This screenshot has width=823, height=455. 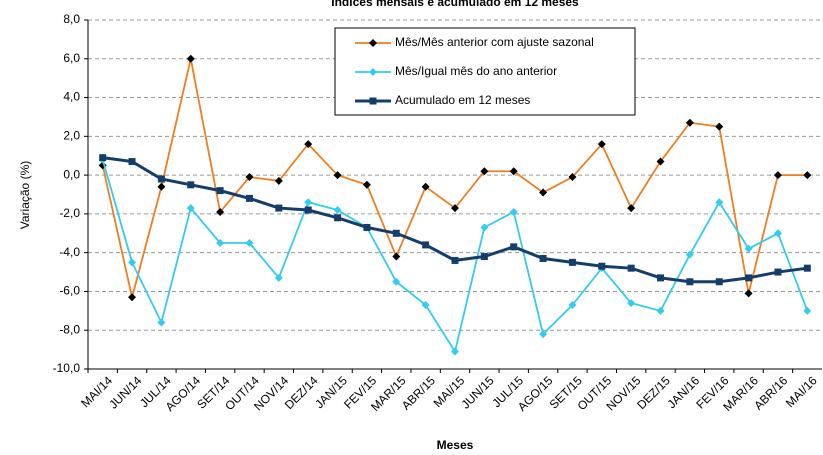 What do you see at coordinates (455, 4) in the screenshot?
I see `chart-title: Índices mensais e acumulado em 12 meses` at bounding box center [455, 4].